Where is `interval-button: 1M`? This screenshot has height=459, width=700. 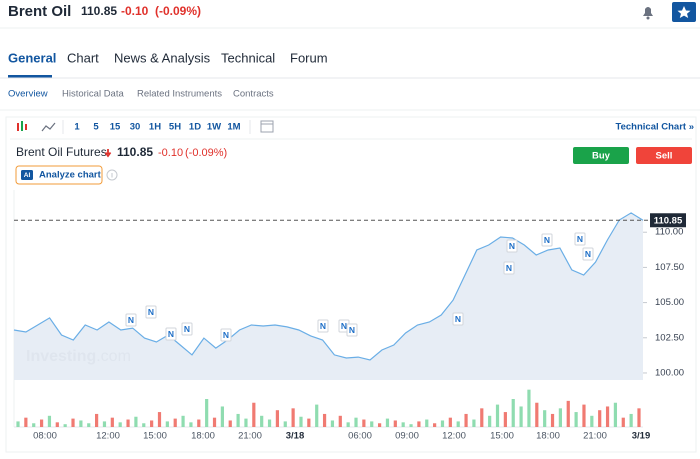
interval-button: 1M is located at coordinates (233, 127).